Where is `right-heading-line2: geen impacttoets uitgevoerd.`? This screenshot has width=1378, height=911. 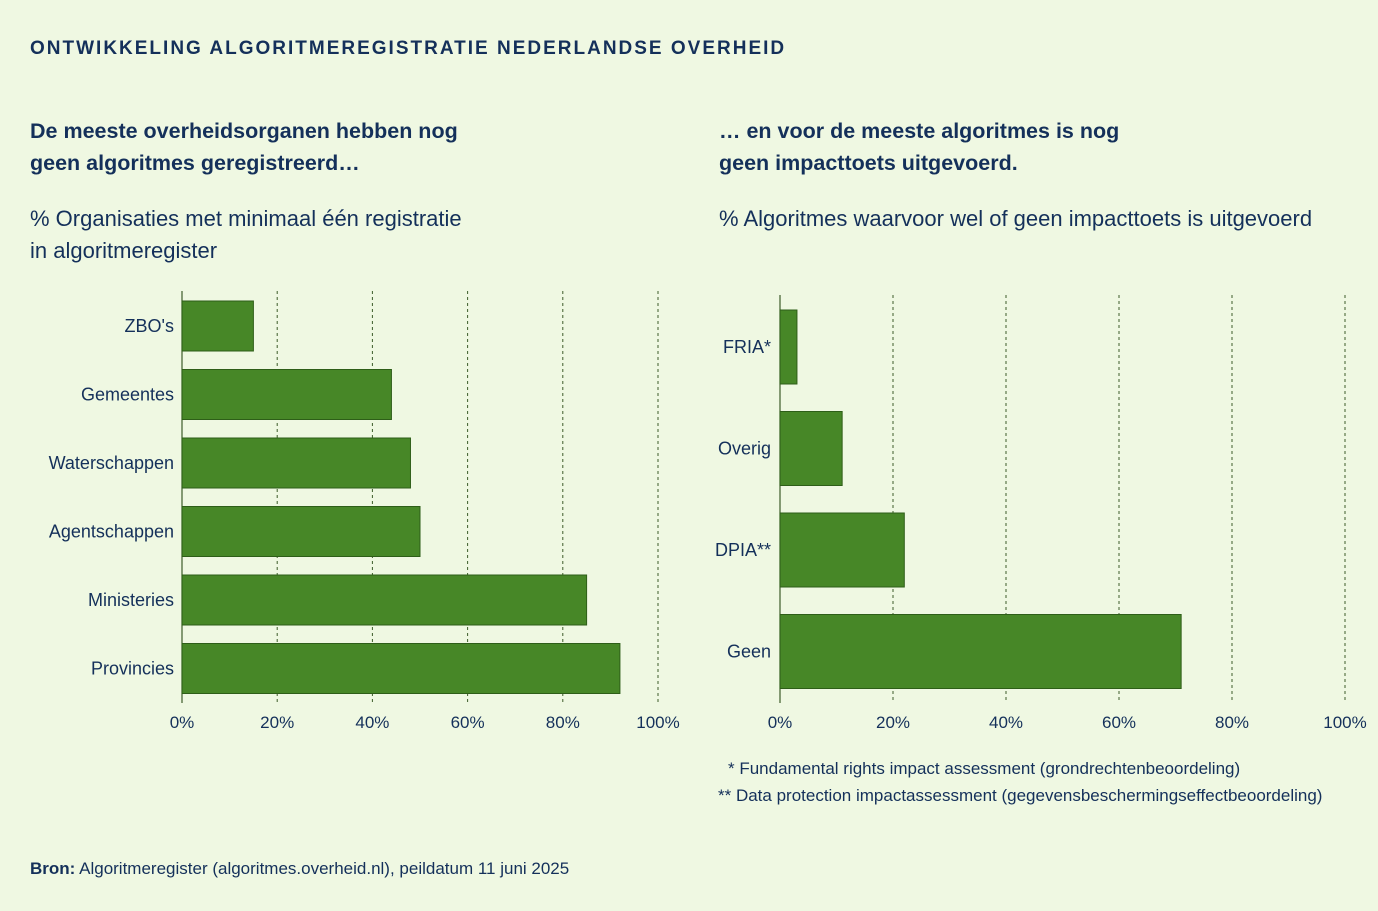 right-heading-line2: geen impacttoets uitgevoerd. is located at coordinates (868, 163).